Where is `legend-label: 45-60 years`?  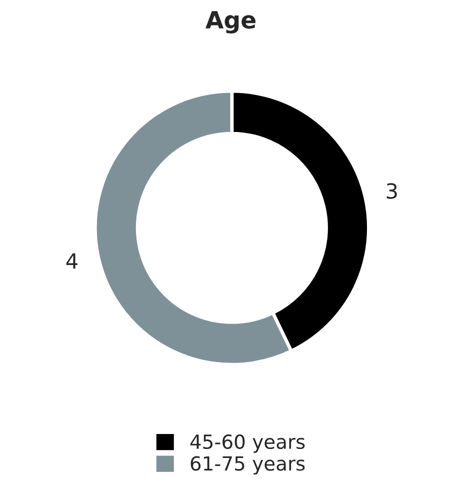 legend-label: 45-60 years is located at coordinates (247, 443).